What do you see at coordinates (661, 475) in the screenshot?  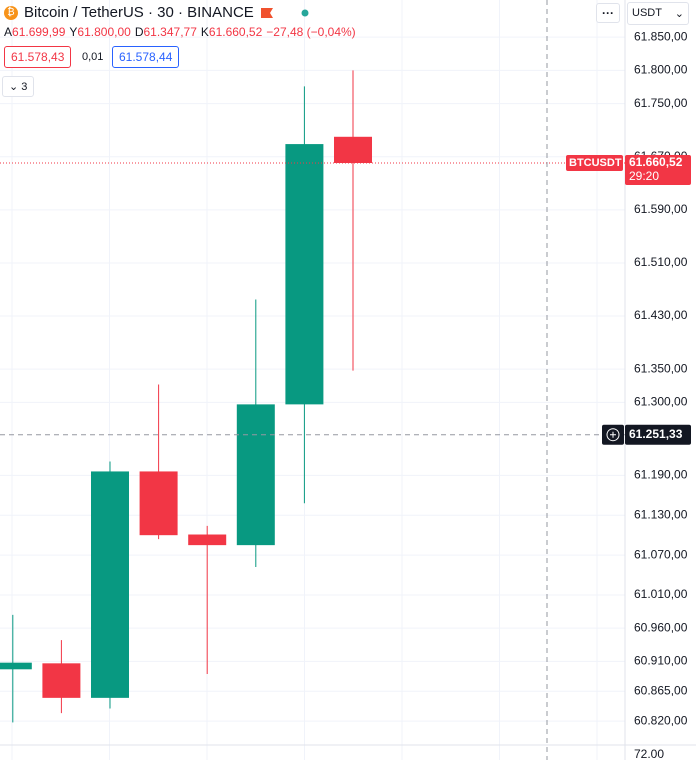 I see `y-tick-label: 61.190,00` at bounding box center [661, 475].